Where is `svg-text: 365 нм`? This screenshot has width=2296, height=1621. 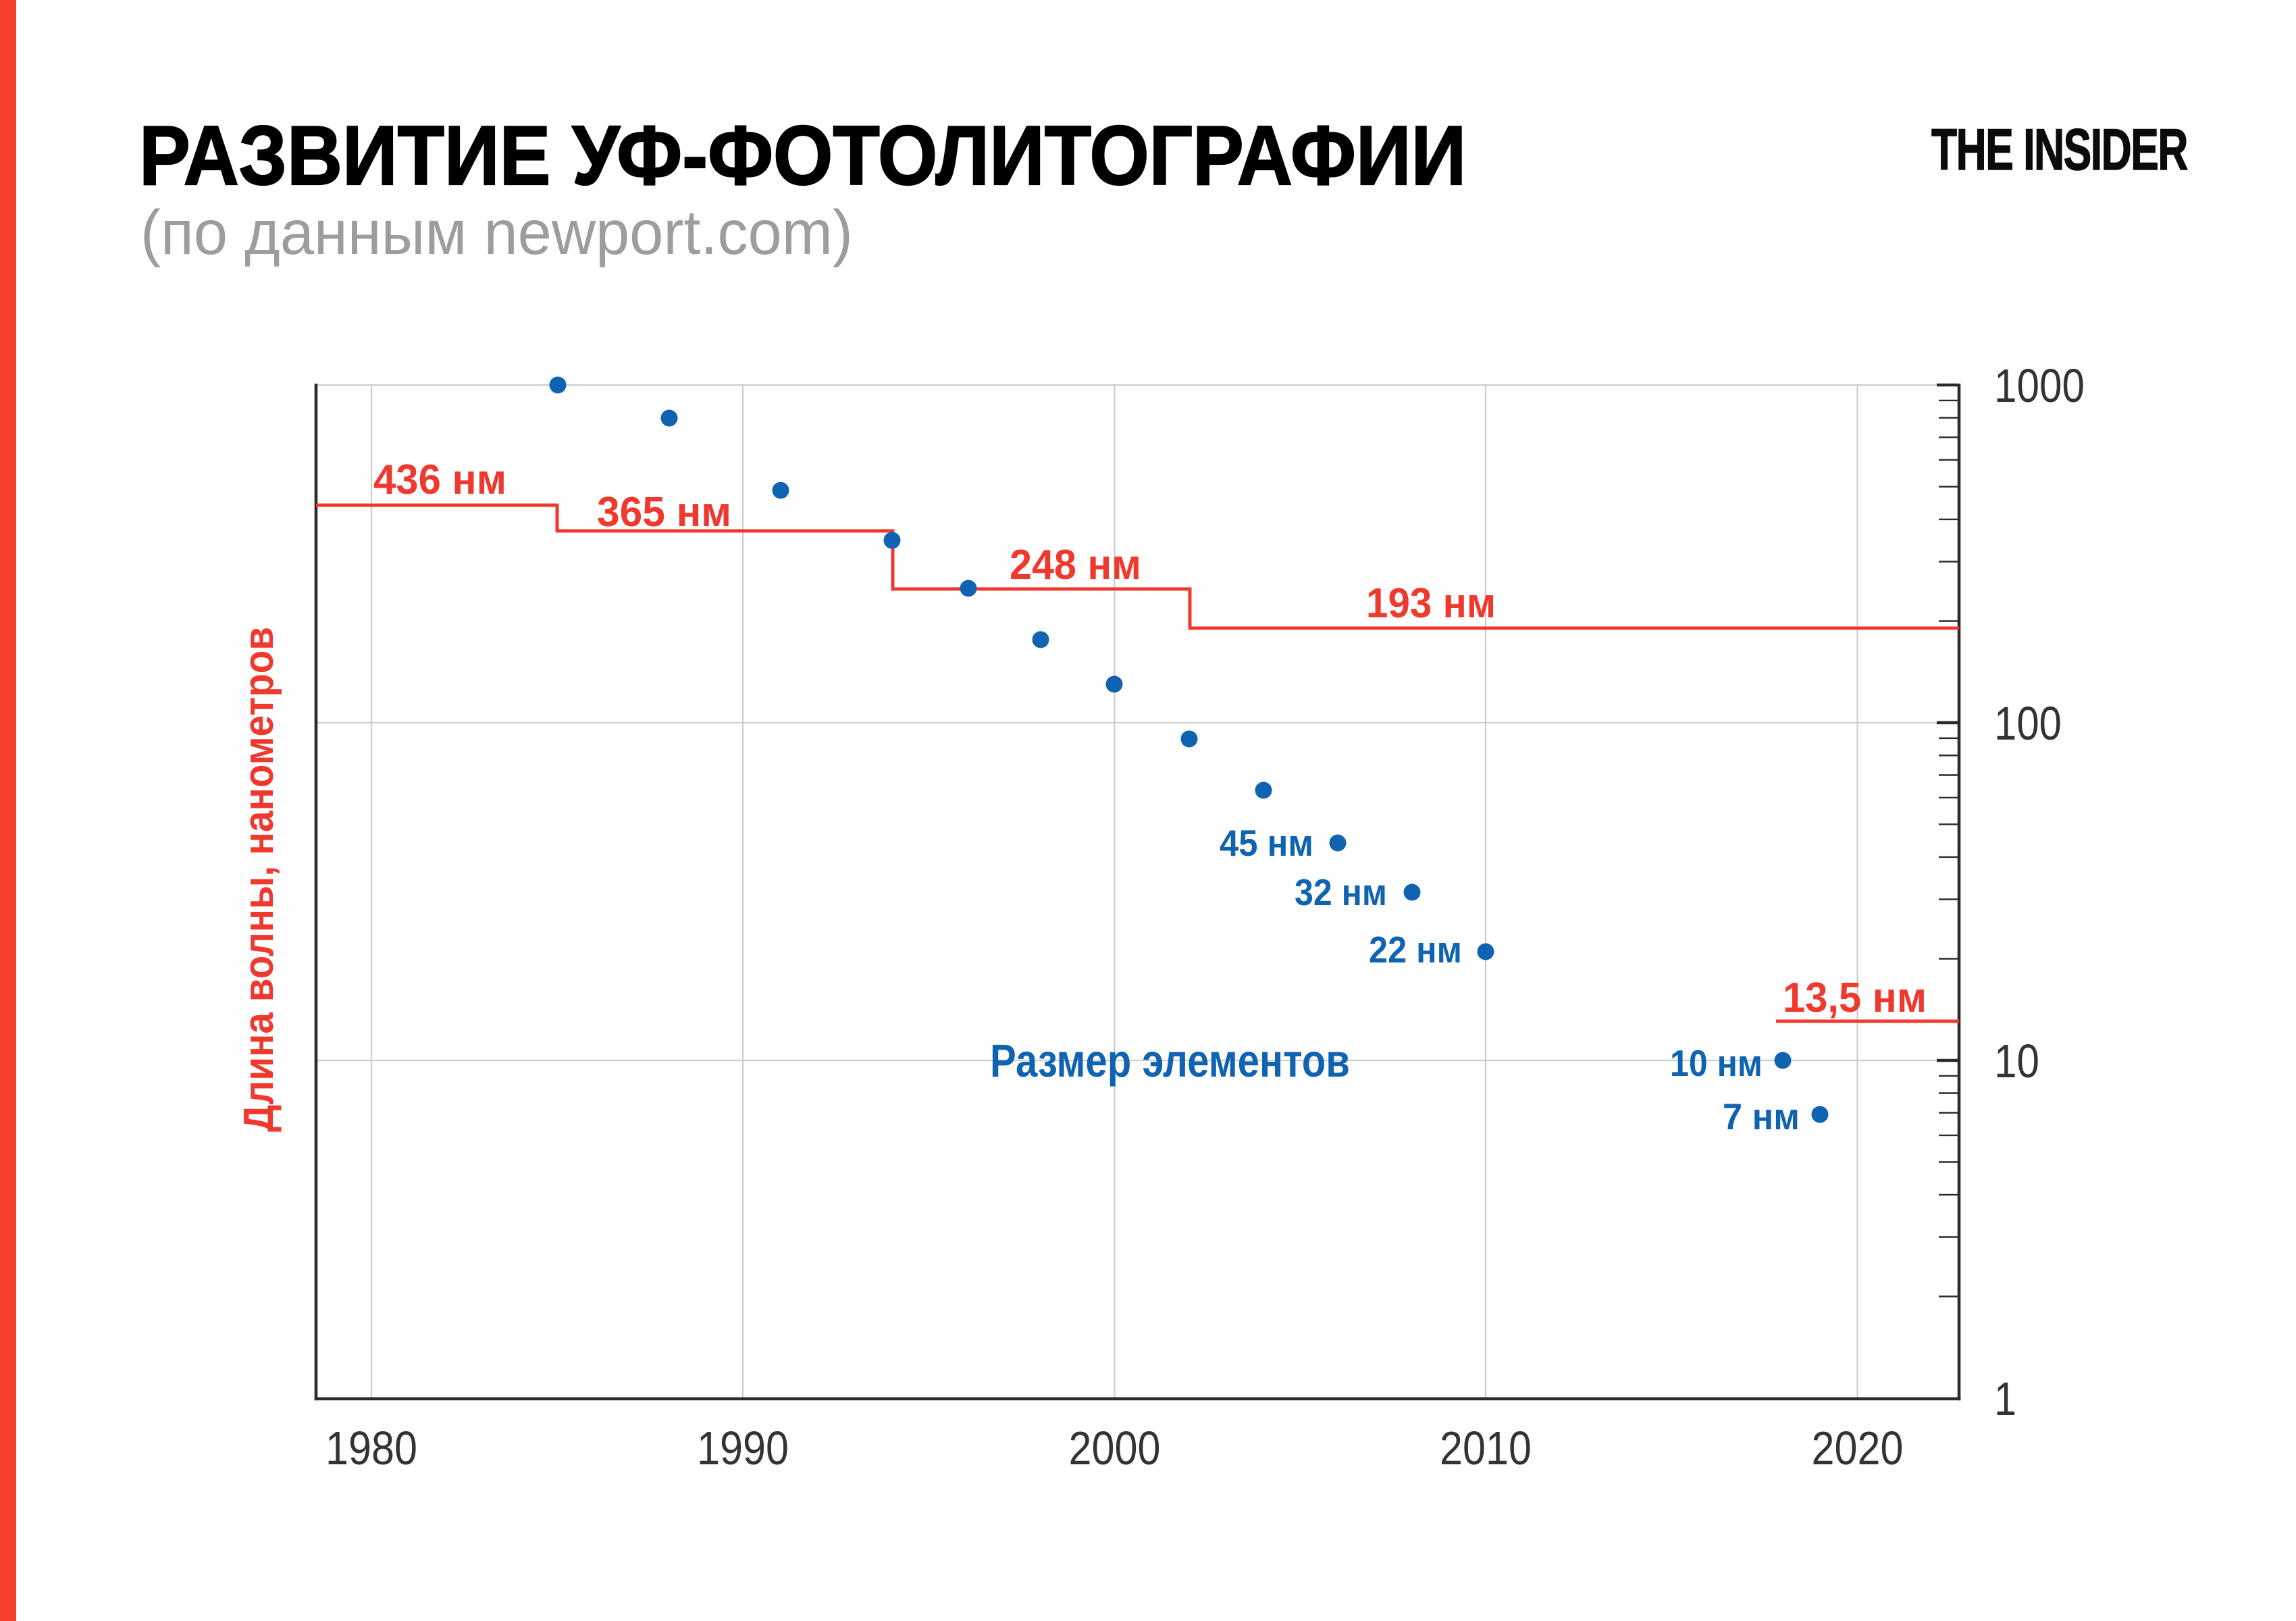
svg-text: 365 нм is located at coordinates (664, 512).